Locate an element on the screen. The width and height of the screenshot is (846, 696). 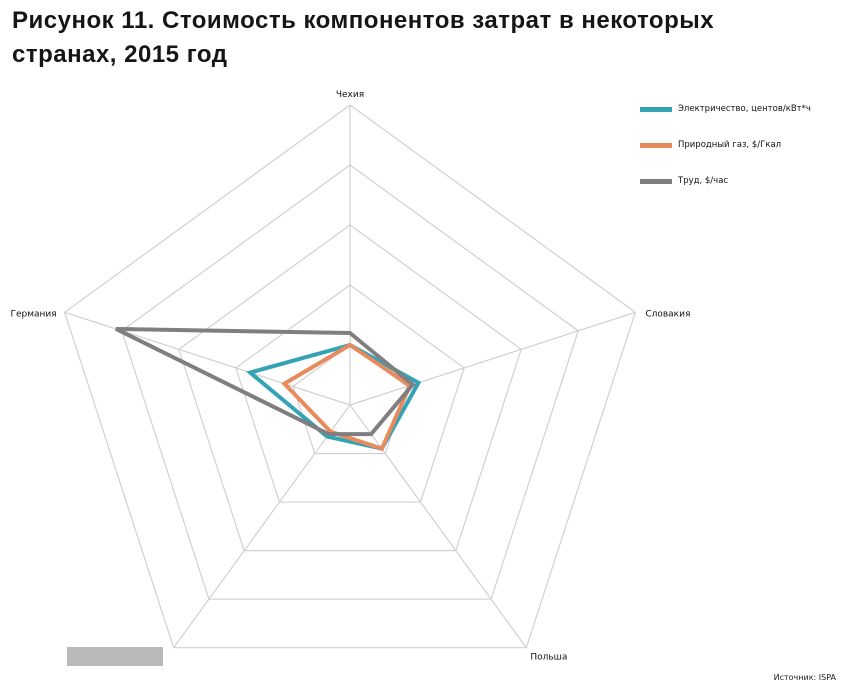
legend-item-electricity: Электричество, центов/кВт*ч is located at coordinates (740, 109).